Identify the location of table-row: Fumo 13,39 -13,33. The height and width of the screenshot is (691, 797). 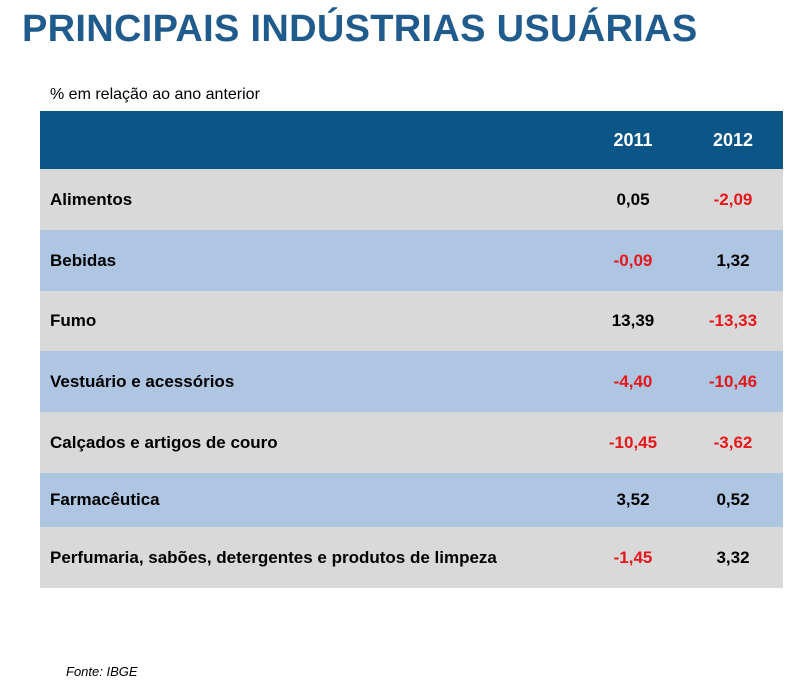
(411, 321).